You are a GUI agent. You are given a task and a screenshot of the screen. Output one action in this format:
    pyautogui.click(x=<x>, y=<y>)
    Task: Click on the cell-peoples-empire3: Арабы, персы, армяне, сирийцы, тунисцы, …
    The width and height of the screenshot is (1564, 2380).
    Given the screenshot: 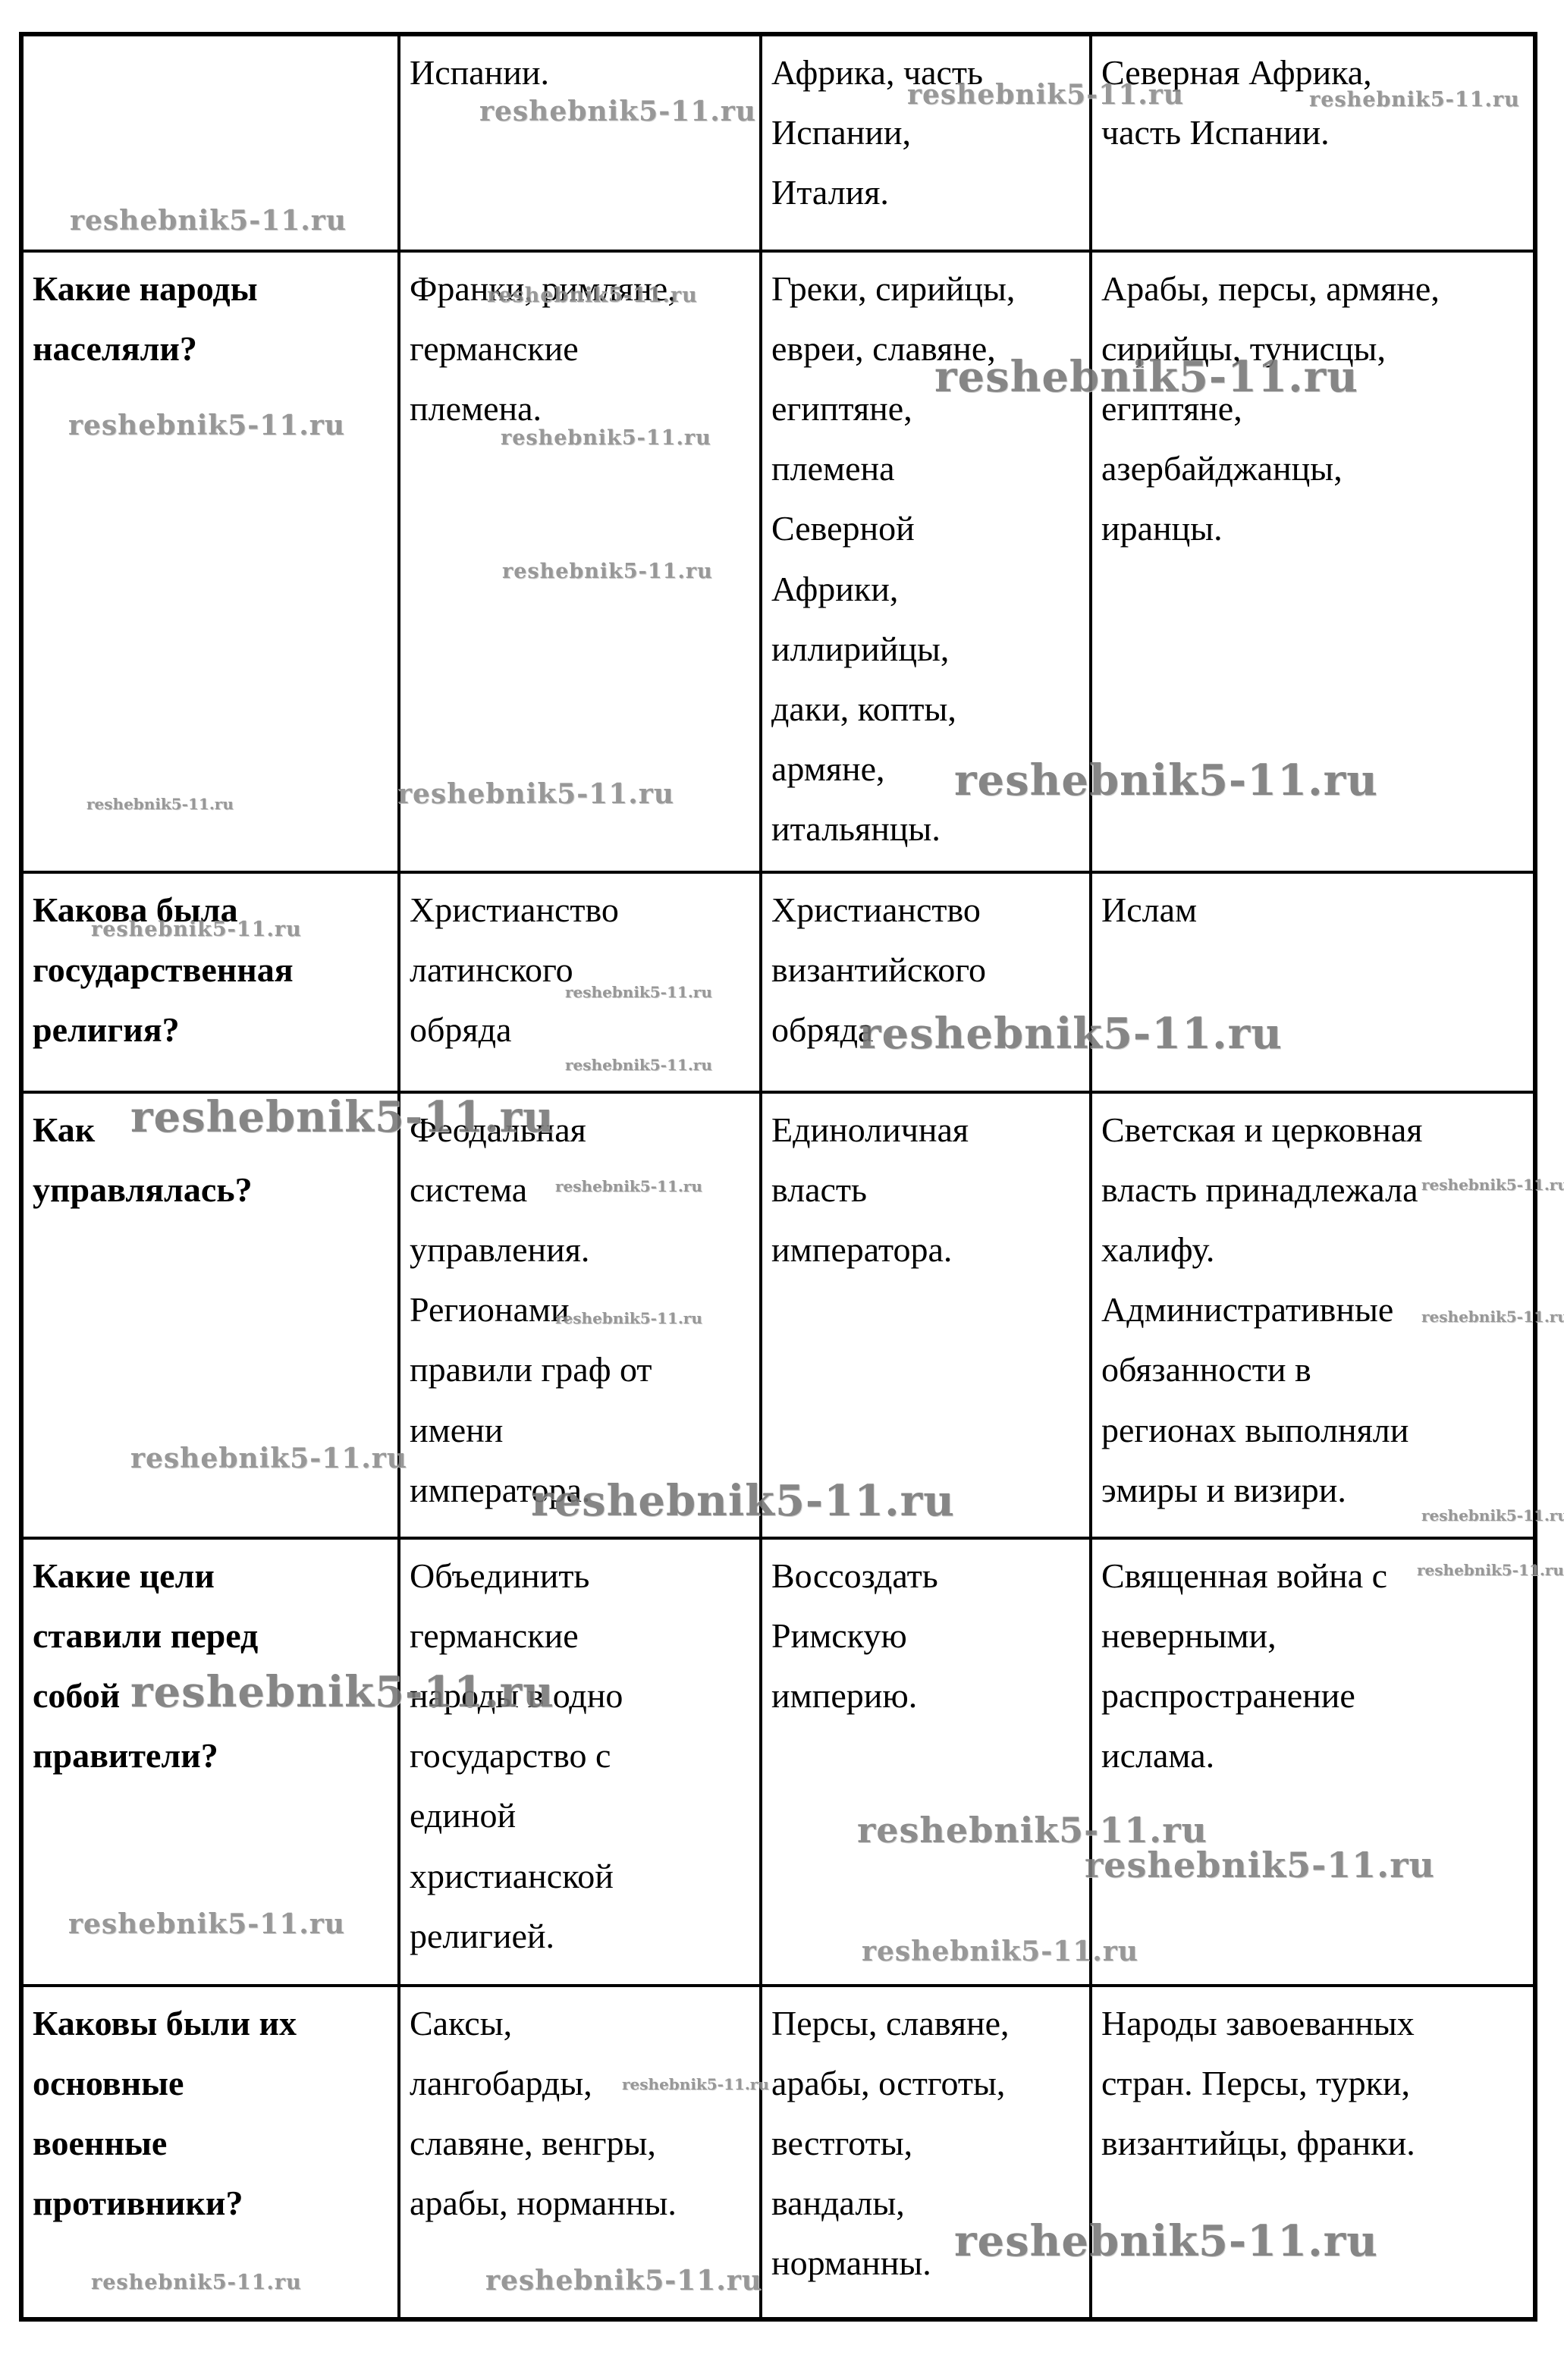 What is the action you would take?
    pyautogui.click(x=1313, y=562)
    